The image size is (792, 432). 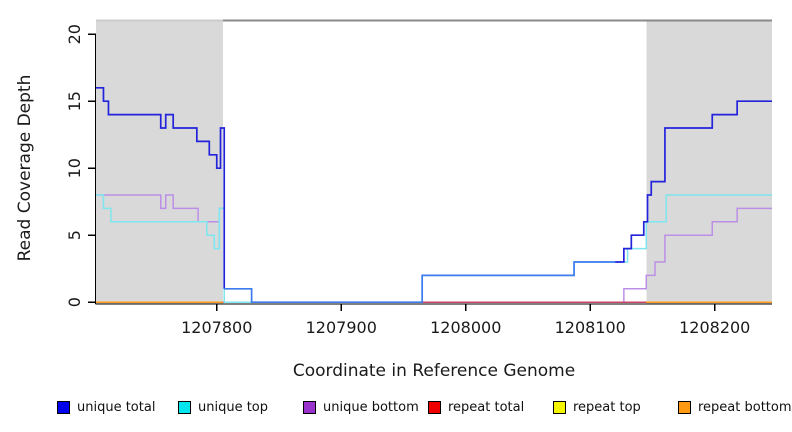 I want to click on x-tick-label: 1208200, so click(x=714, y=327).